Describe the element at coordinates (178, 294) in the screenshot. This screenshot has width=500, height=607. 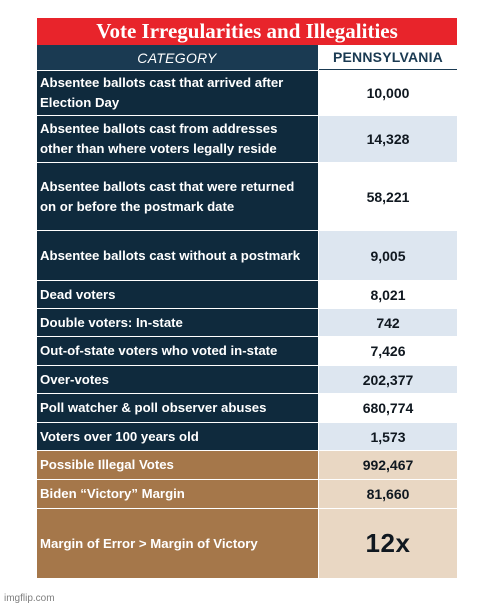
I see `row-label: Dead voters` at that location.